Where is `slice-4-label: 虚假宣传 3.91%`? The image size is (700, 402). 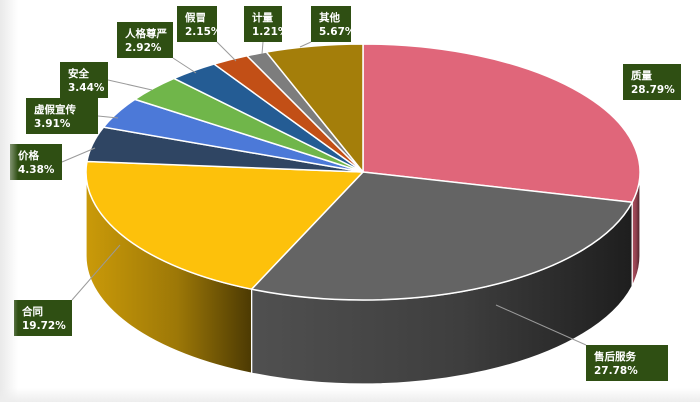
slice-4-label: 虚假宣传 3.91% is located at coordinates (72, 116).